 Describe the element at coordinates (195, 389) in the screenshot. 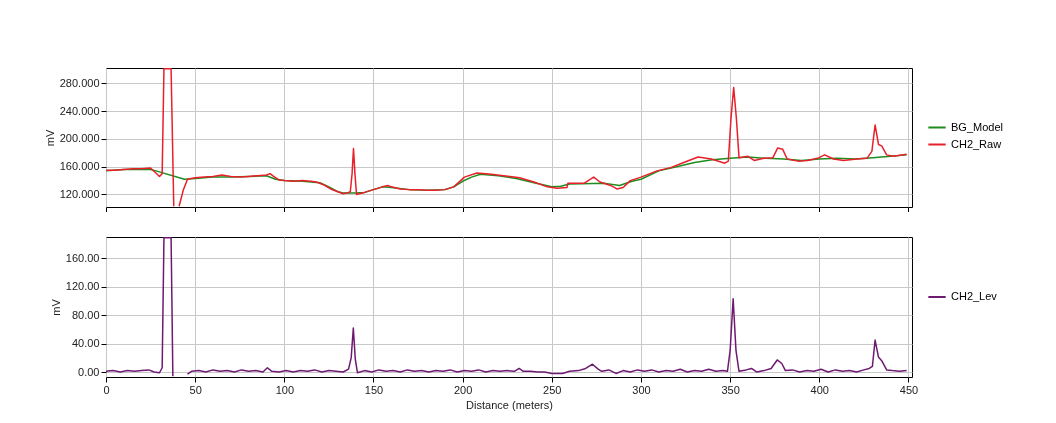

I see `x-tick-label: 50` at that location.